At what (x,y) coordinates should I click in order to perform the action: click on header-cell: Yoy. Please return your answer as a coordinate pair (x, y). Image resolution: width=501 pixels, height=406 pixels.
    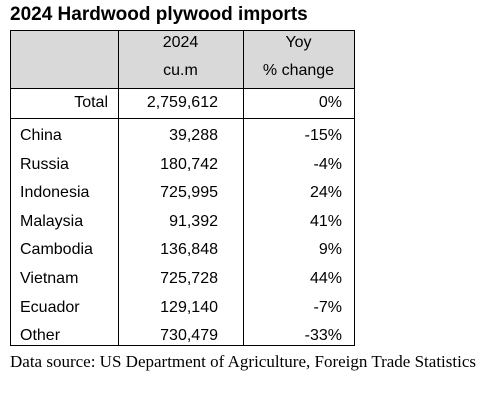
    Looking at the image, I should click on (298, 42).